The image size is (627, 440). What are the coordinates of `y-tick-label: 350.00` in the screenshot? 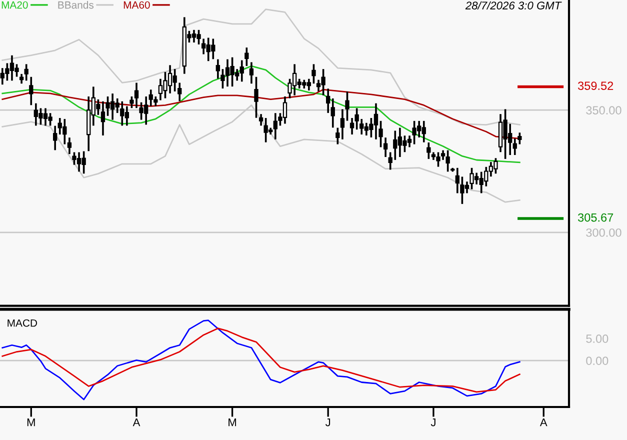 It's located at (604, 110).